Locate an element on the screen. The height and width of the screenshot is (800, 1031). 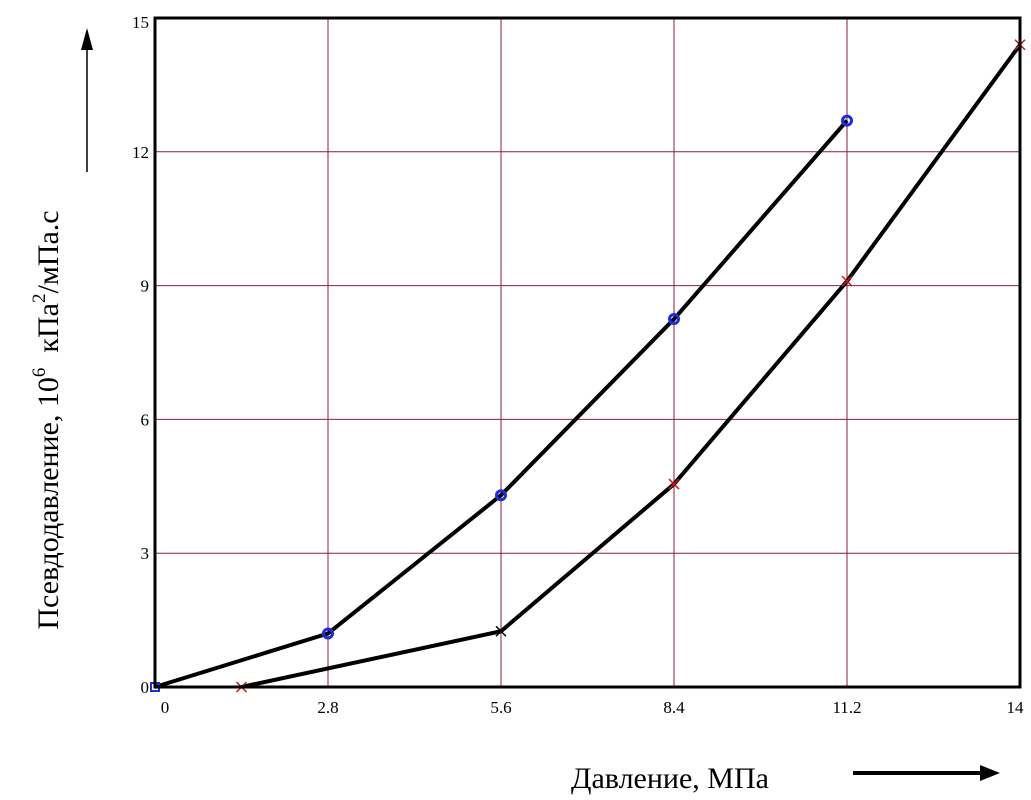
y-axis-title-unit-suffix: /мПа.с is located at coordinates (48, 251).